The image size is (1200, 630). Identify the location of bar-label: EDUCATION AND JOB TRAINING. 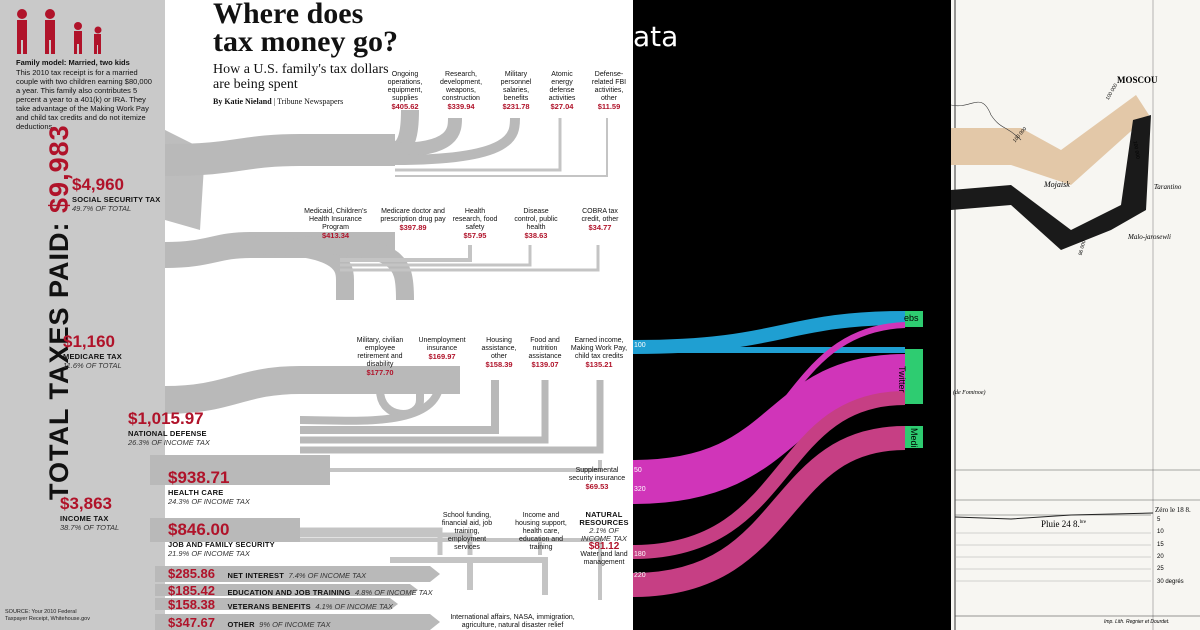
(289, 592).